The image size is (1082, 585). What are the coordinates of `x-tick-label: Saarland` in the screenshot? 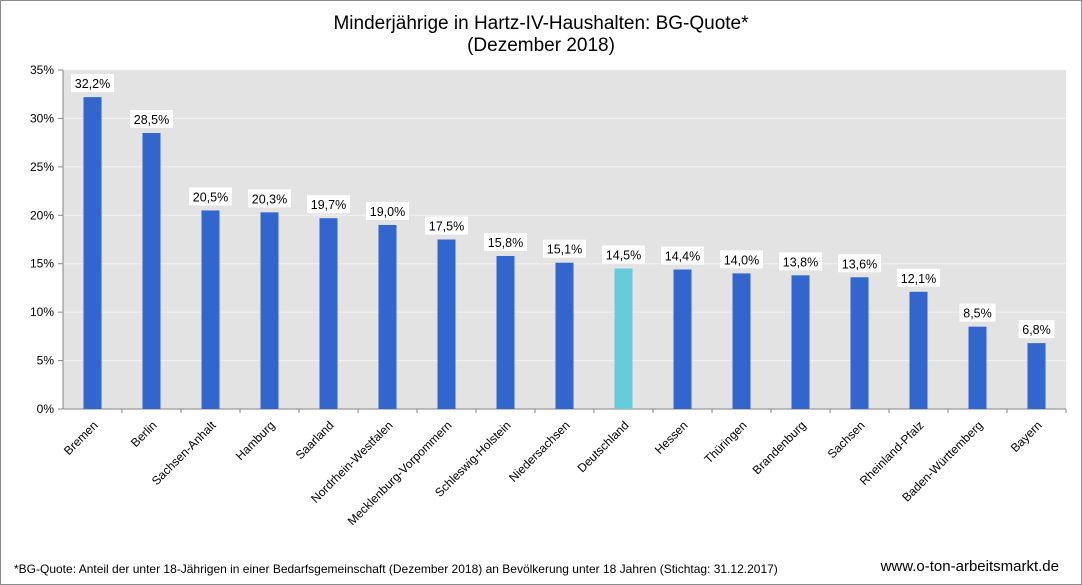 It's located at (315, 440).